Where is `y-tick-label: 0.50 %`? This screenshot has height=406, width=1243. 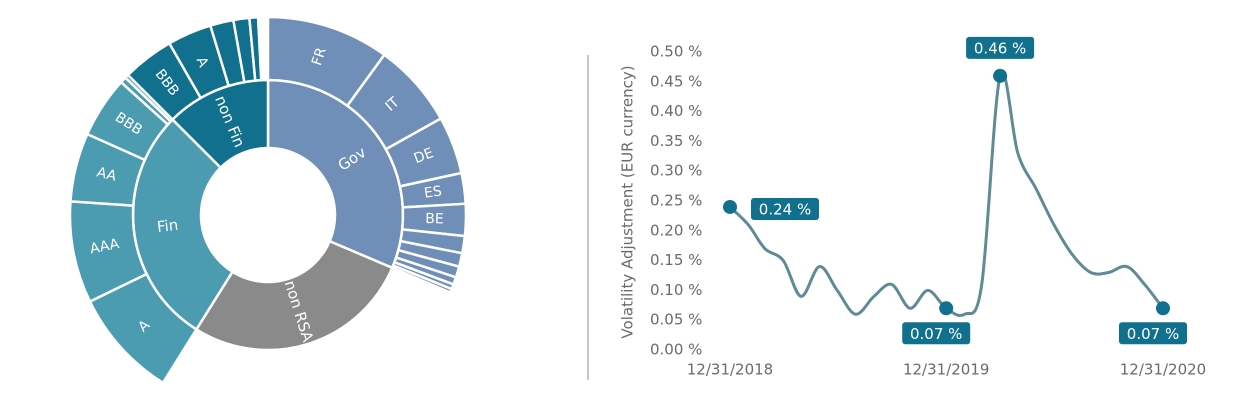 y-tick-label: 0.50 % is located at coordinates (676, 52).